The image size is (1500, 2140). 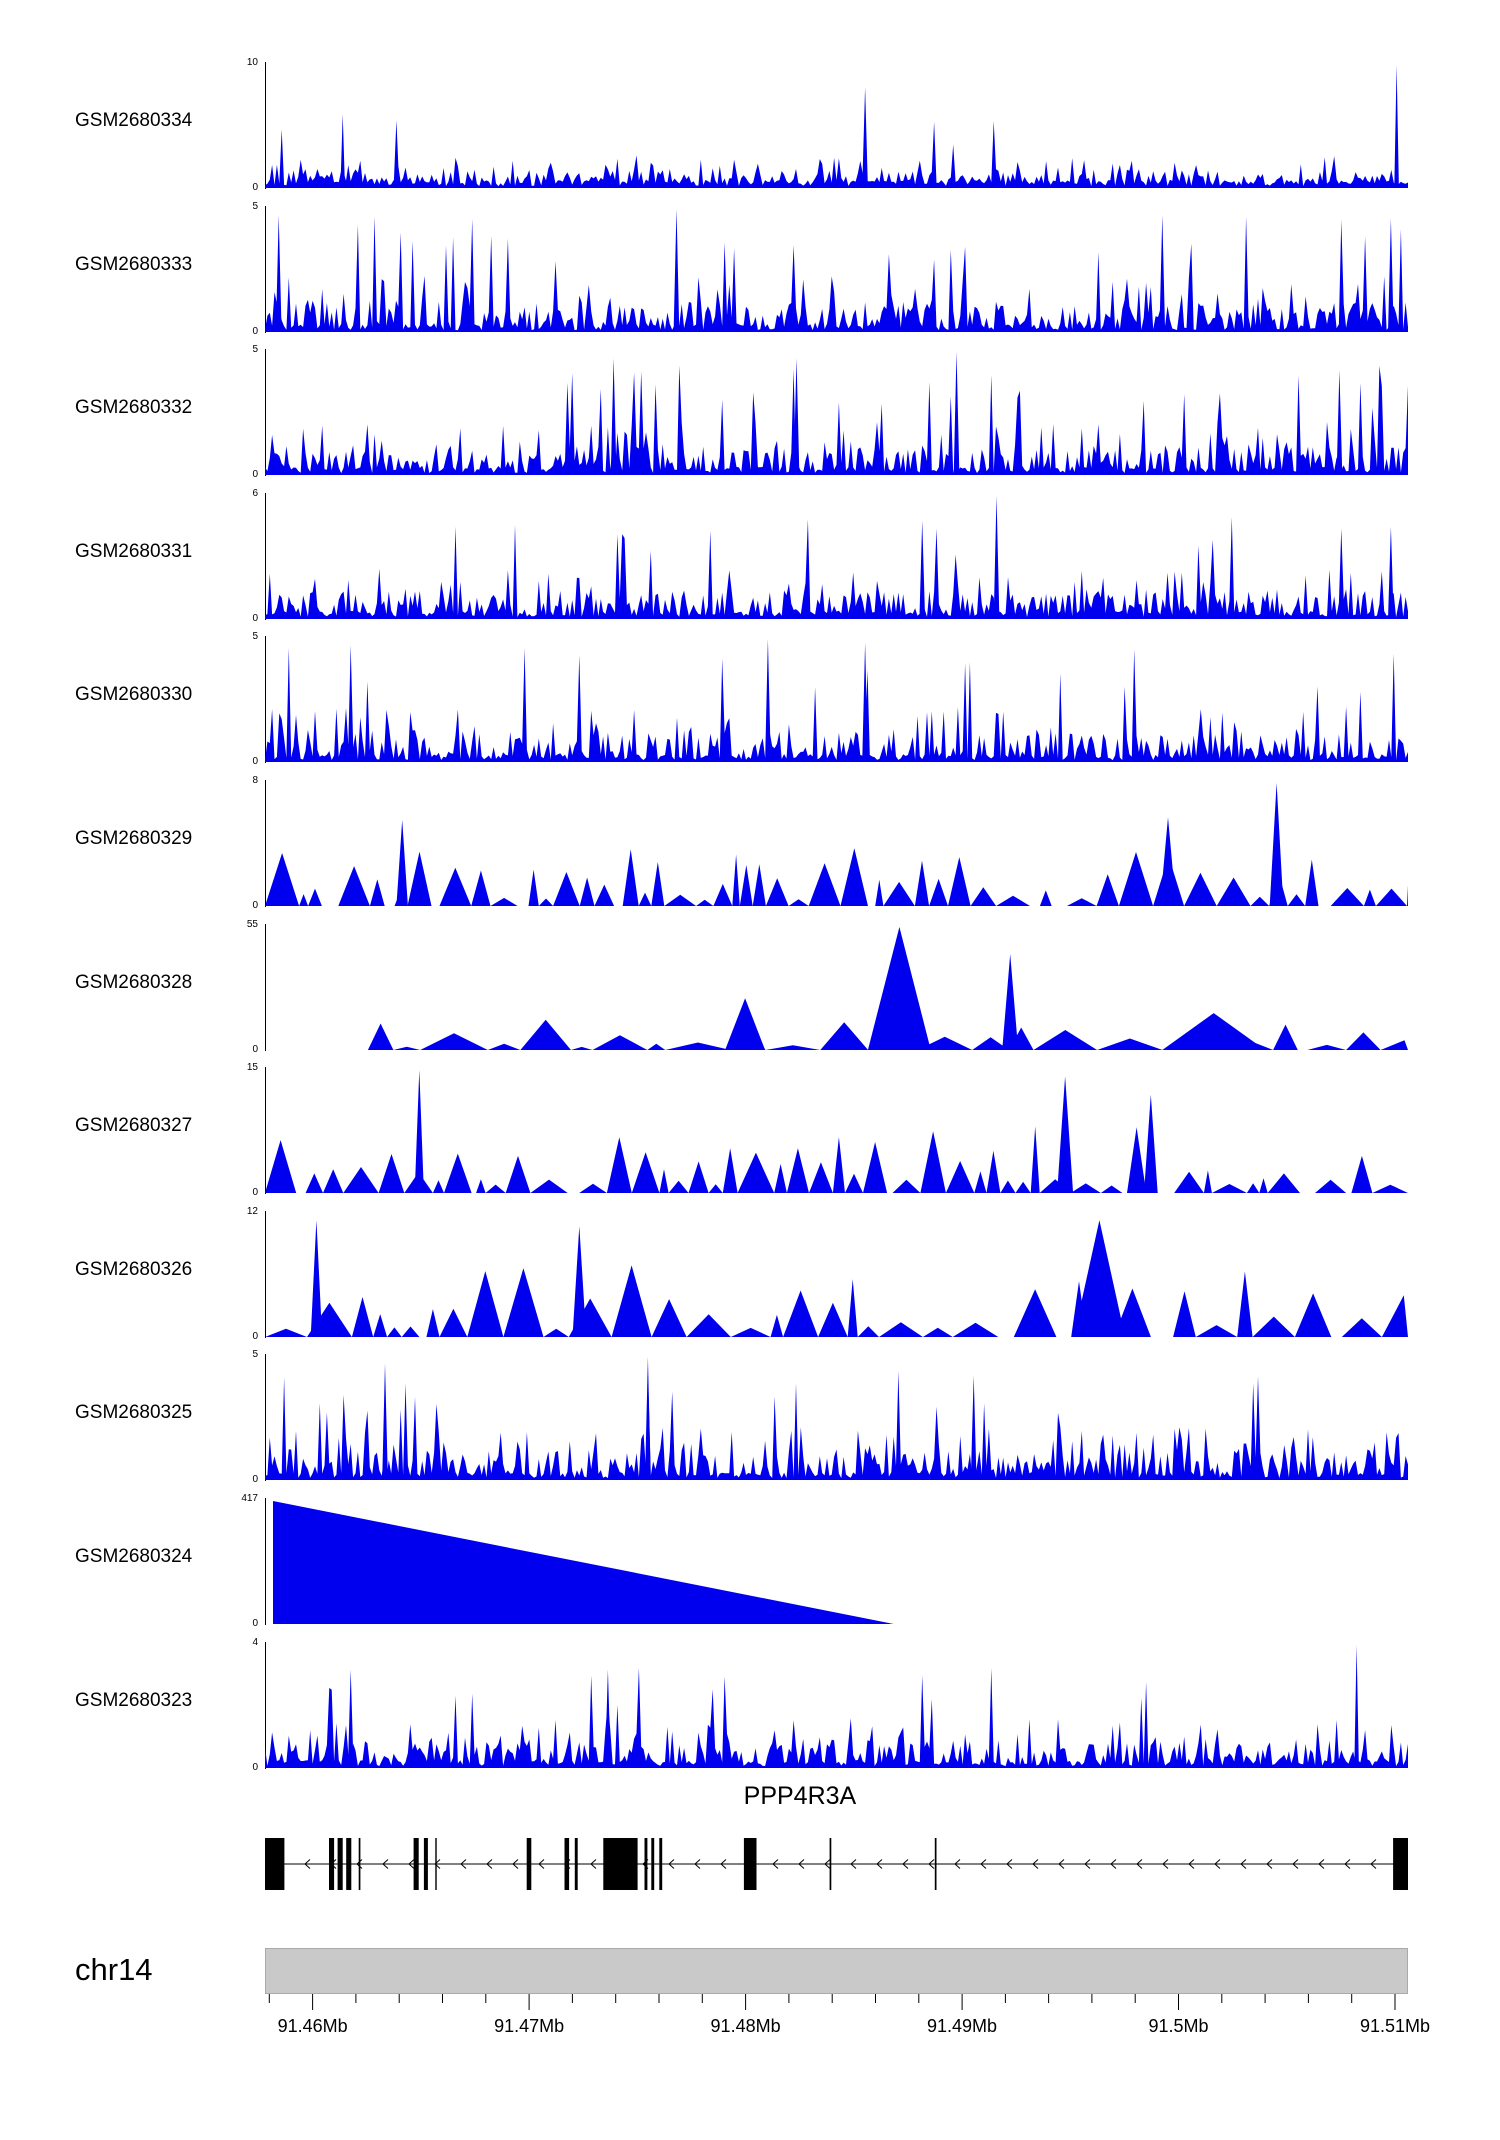 I want to click on gene-name-label: PPP4R3A, so click(x=800, y=1796).